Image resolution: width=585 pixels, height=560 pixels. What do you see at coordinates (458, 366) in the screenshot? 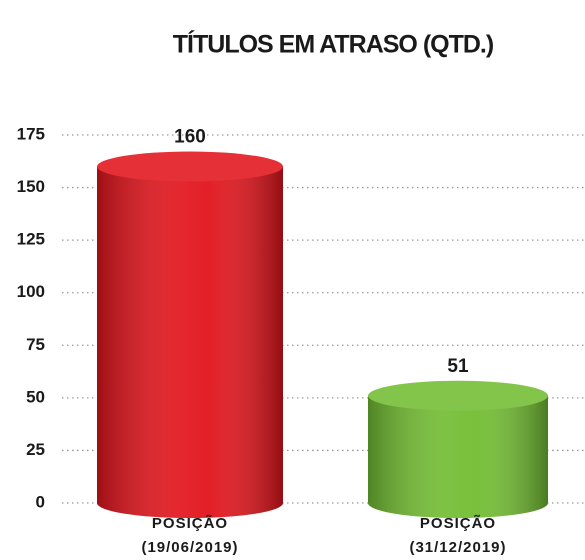
I see `value-label: 51` at bounding box center [458, 366].